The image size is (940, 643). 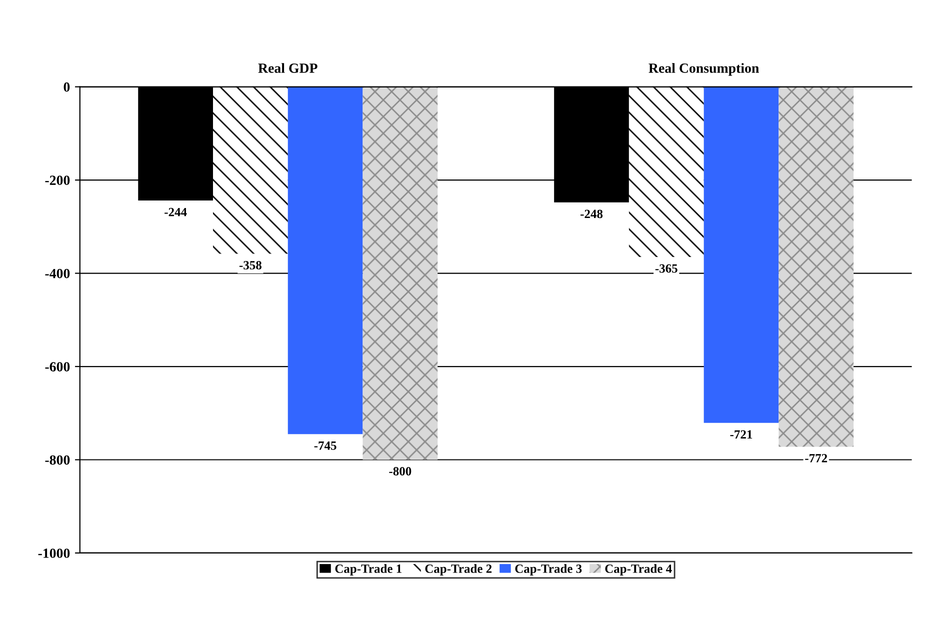 What do you see at coordinates (368, 570) in the screenshot?
I see `legend-label: Cap-Trade 1` at bounding box center [368, 570].